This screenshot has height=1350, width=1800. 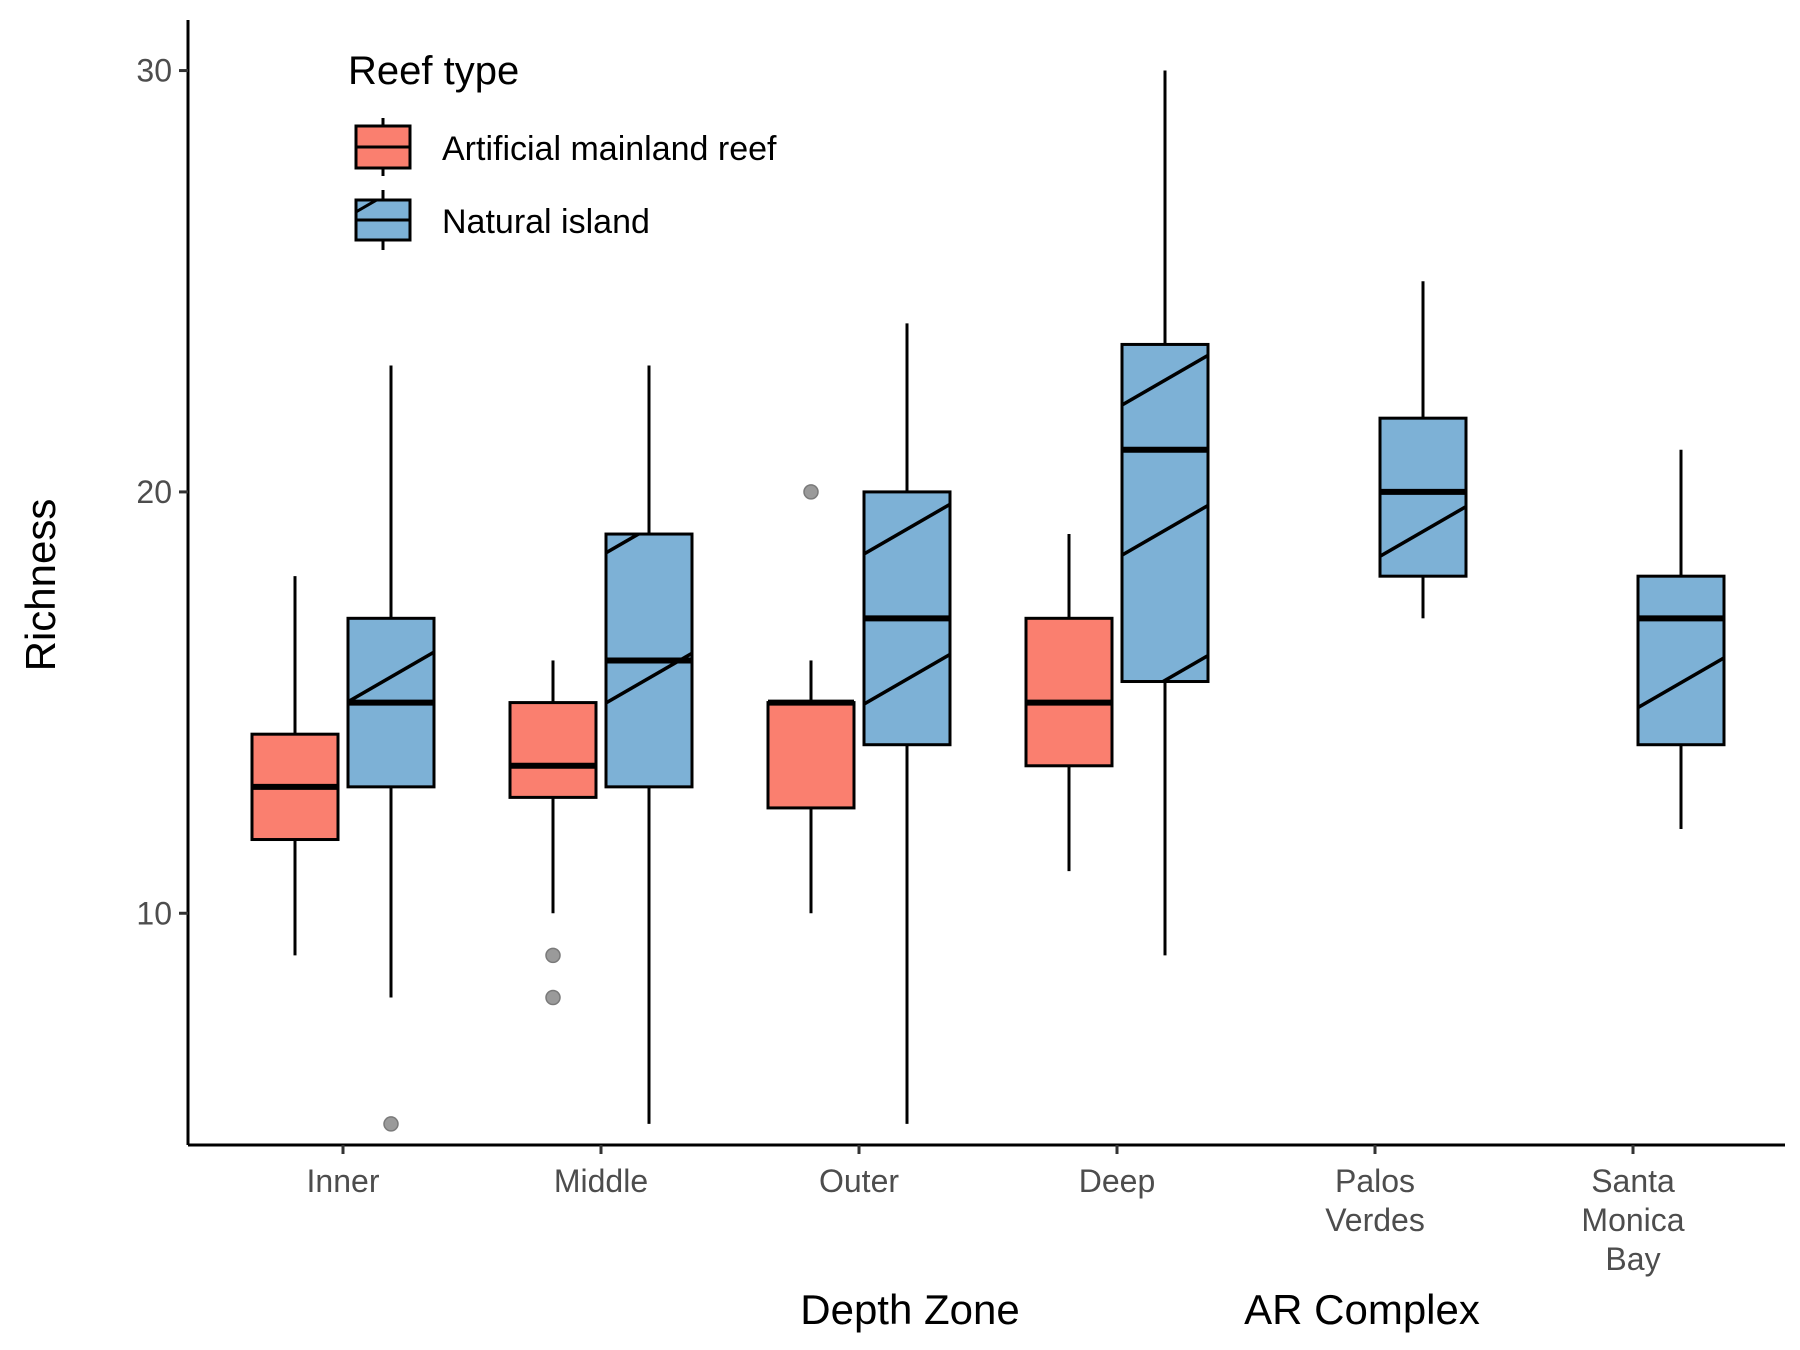 What do you see at coordinates (1632, 1259) in the screenshot?
I see `x-tick-label: Bay` at bounding box center [1632, 1259].